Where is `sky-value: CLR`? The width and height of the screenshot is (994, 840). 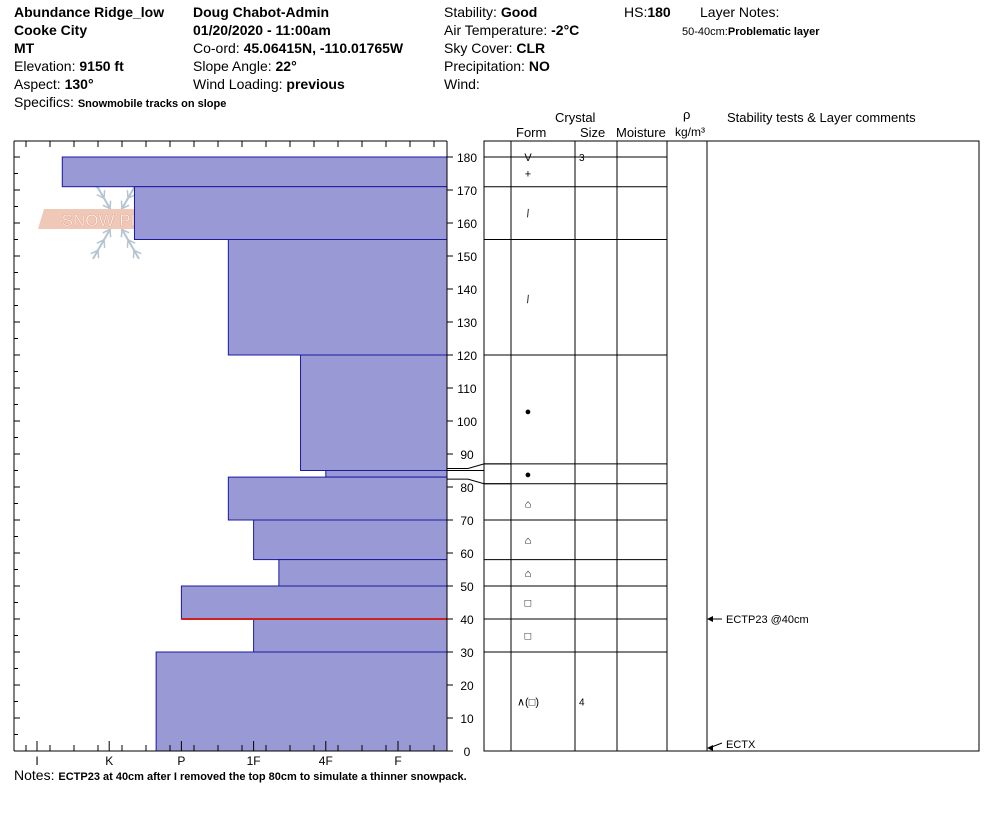 sky-value: CLR is located at coordinates (531, 48).